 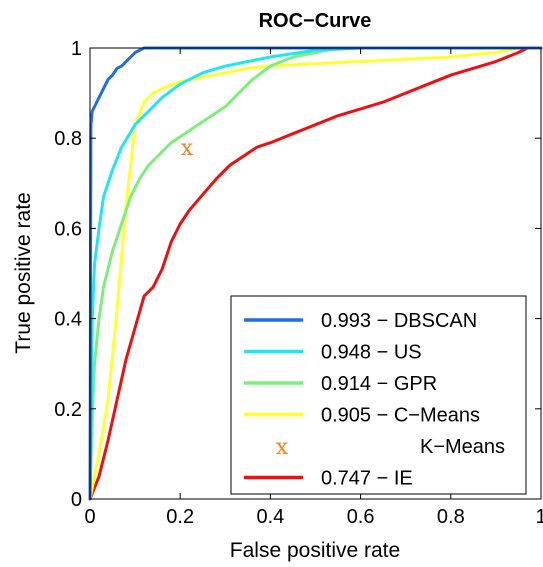 I want to click on x-axis-label: False positive rate, so click(x=315, y=550).